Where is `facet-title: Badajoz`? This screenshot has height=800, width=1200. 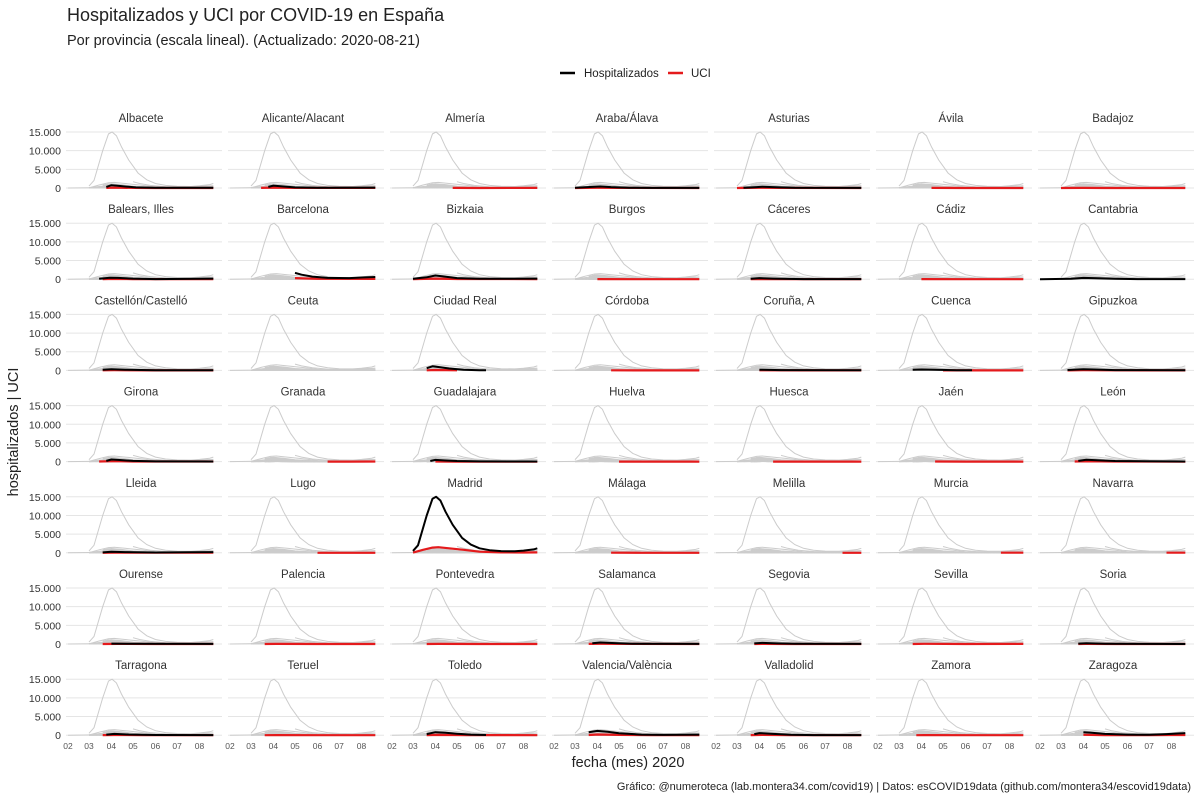
facet-title: Badajoz is located at coordinates (1113, 119).